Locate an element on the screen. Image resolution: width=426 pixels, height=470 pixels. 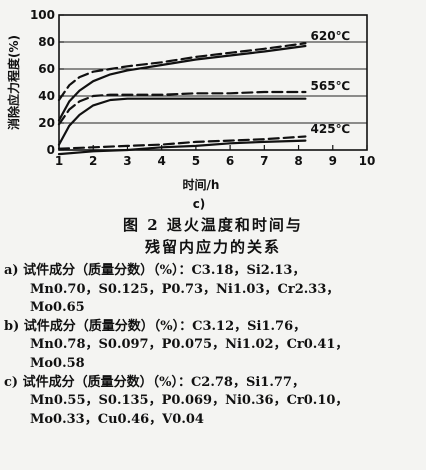
y-tick-label: 0 is located at coordinates (51, 150).